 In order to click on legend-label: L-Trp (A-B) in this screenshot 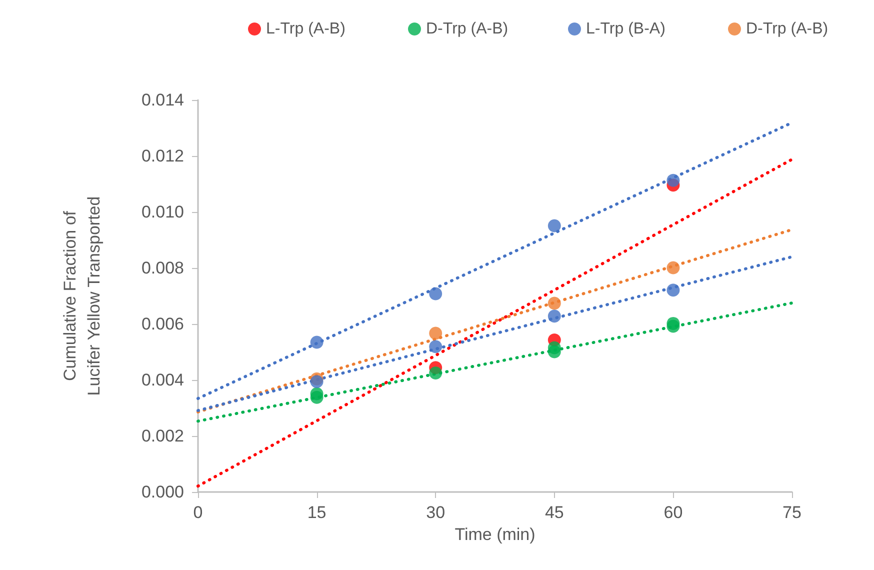, I will do `click(306, 29)`.